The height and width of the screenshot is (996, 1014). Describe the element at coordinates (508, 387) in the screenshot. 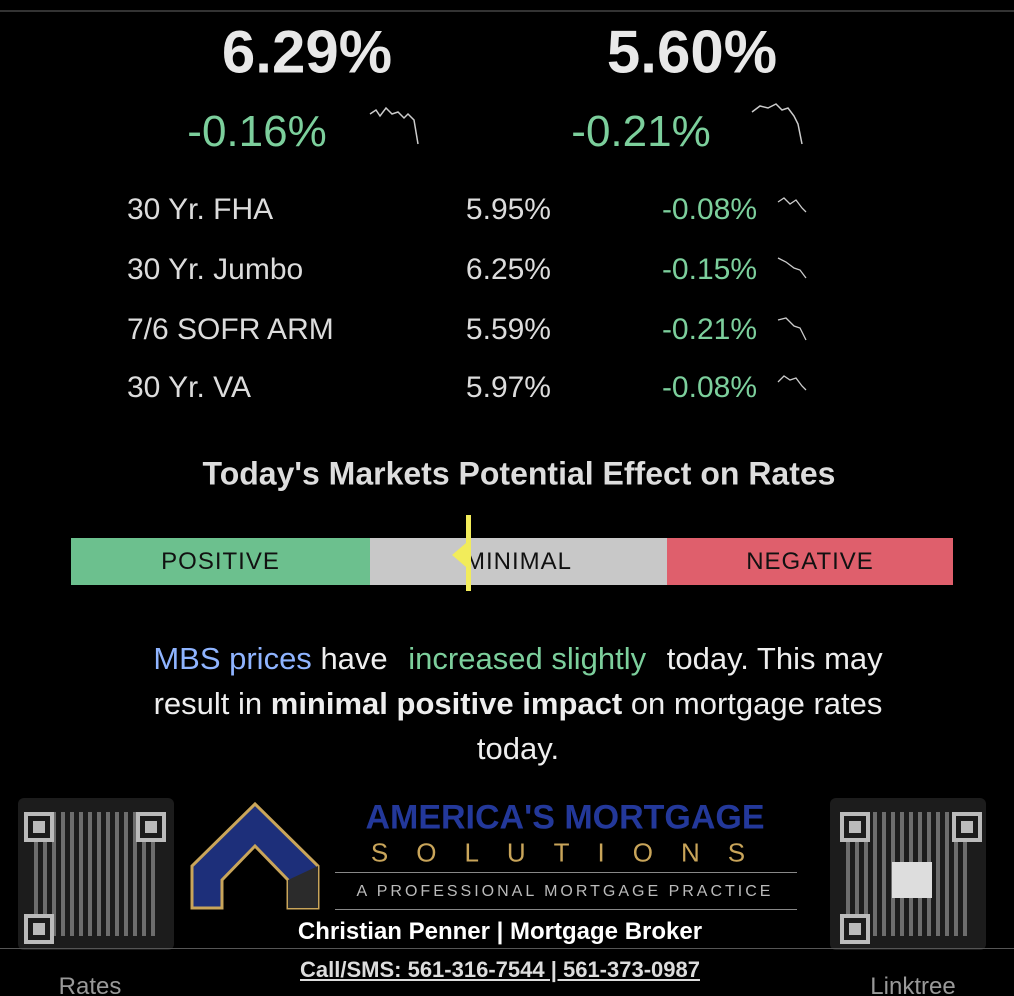

I see `rate-value: 5.97%` at that location.